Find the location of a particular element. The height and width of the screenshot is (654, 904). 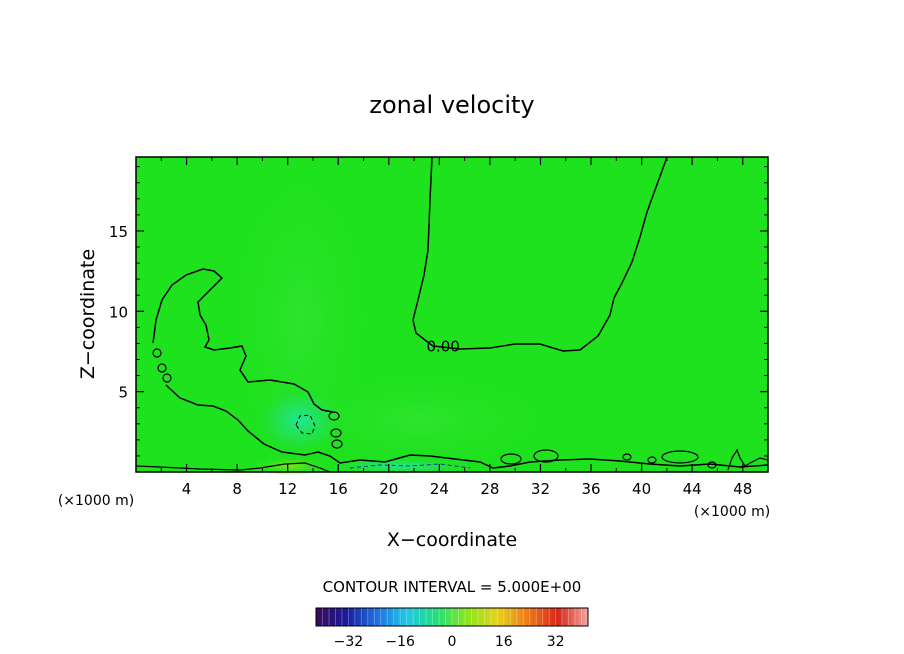

x-tick-label: 16 is located at coordinates (338, 489).